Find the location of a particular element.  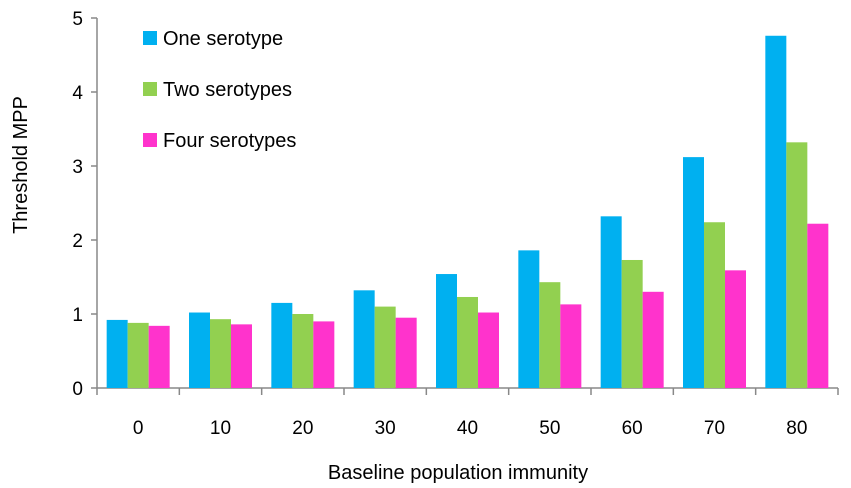

legend-label-0: One serotype is located at coordinates (223, 39).